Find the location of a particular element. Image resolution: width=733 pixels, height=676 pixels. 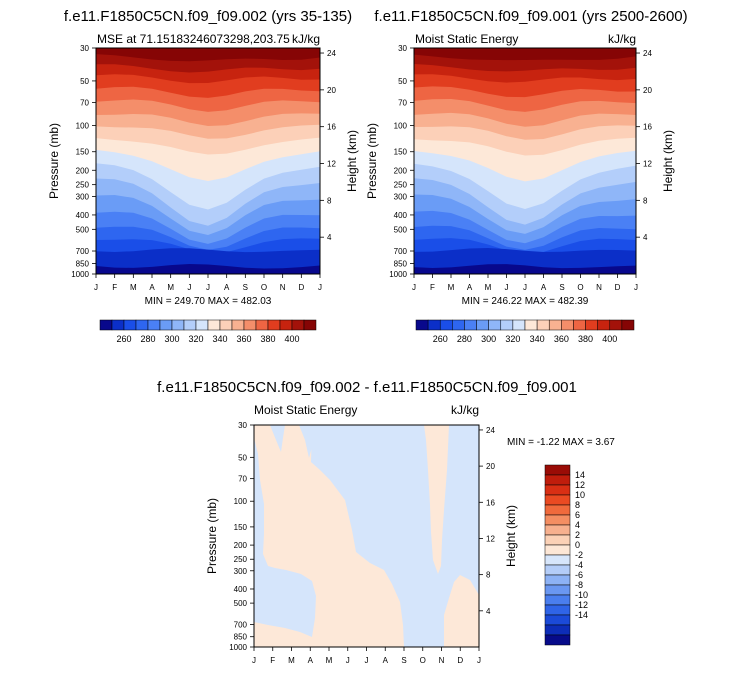

pressure-tick-label: 200 is located at coordinates (401, 170).